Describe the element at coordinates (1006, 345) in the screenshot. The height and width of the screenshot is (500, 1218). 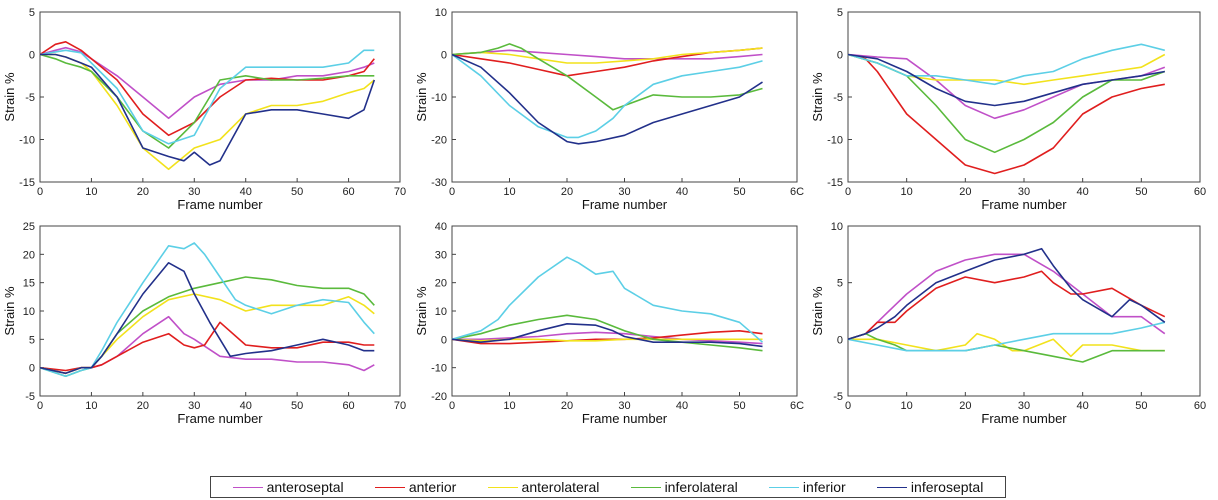
I see `series-line-anterolateral` at that location.